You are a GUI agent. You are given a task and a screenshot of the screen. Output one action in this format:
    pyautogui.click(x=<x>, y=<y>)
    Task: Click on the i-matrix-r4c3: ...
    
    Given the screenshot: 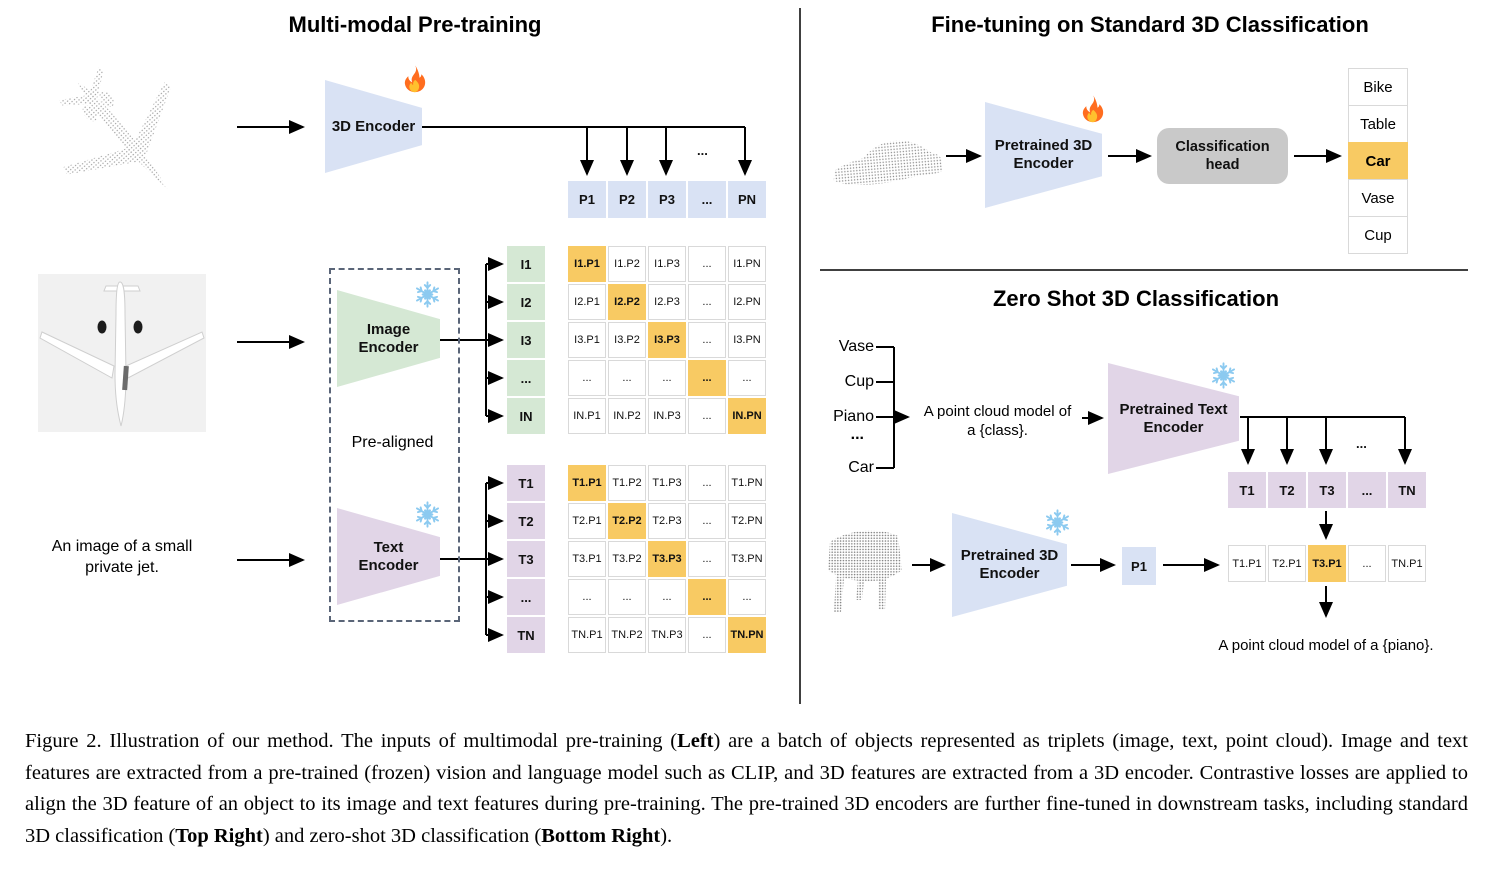 What is the action you would take?
    pyautogui.click(x=707, y=416)
    